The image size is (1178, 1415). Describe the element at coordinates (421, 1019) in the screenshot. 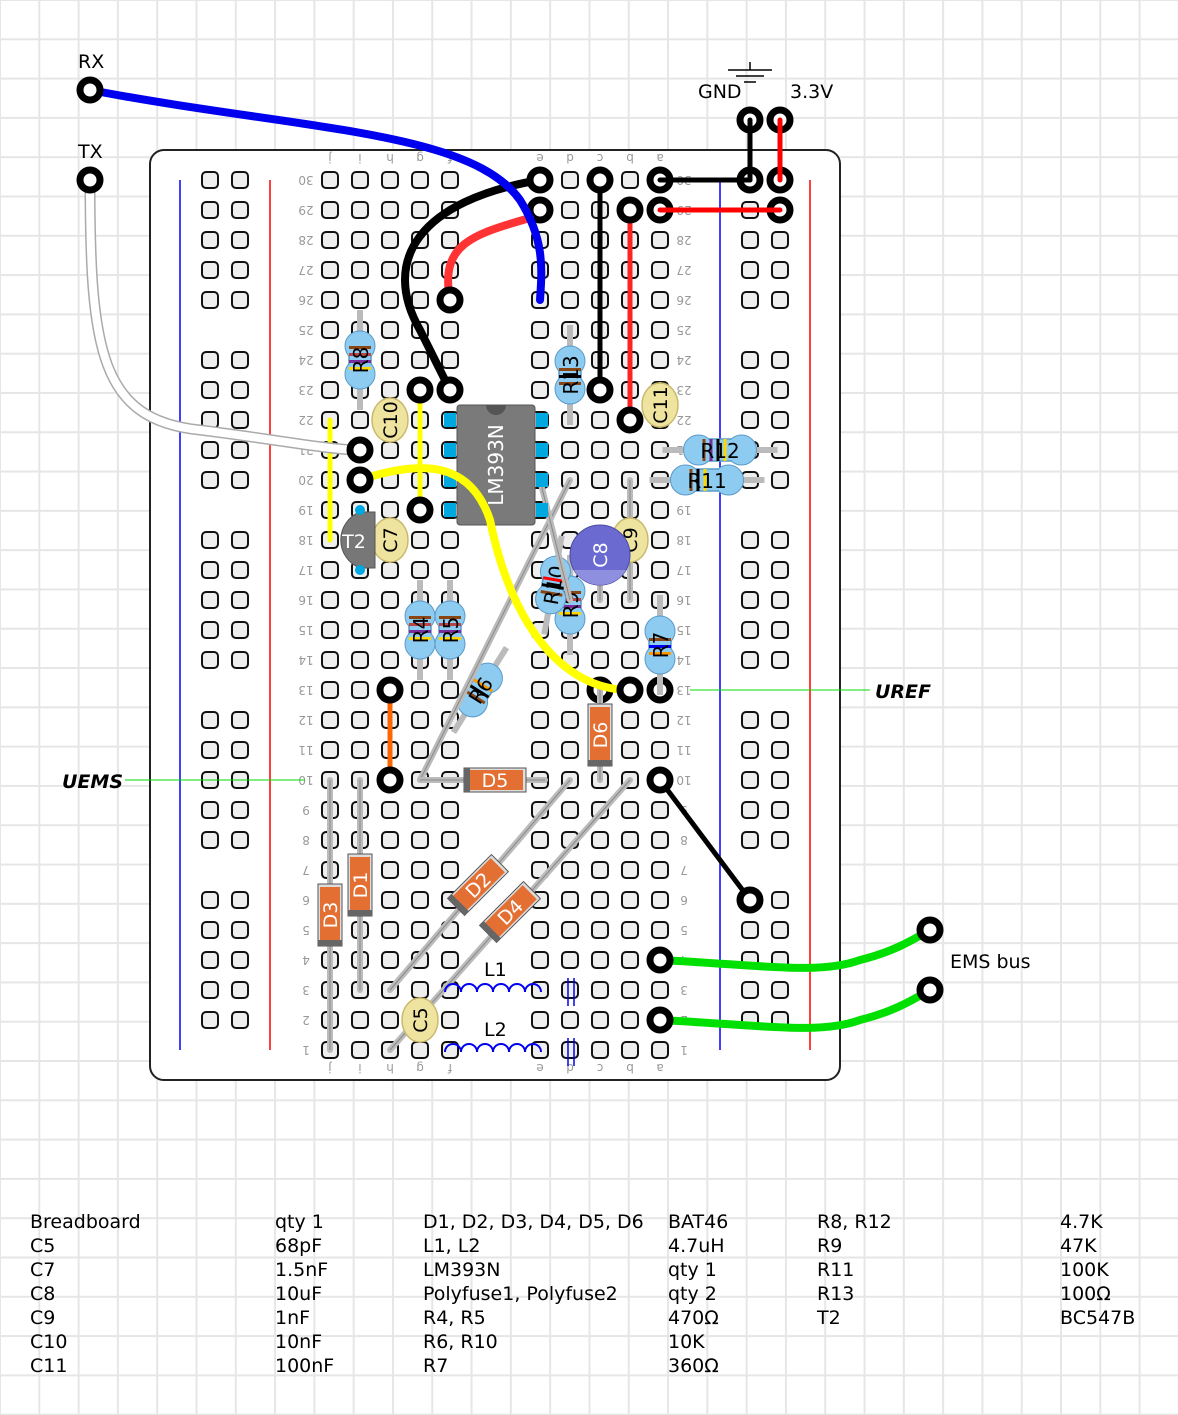

I see `capacitor-label: C5` at that location.